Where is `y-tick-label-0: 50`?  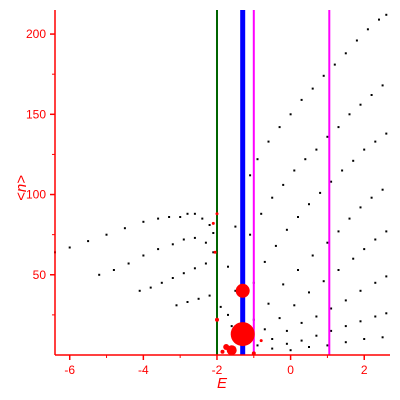
y-tick-label-0: 50 is located at coordinates (40, 275).